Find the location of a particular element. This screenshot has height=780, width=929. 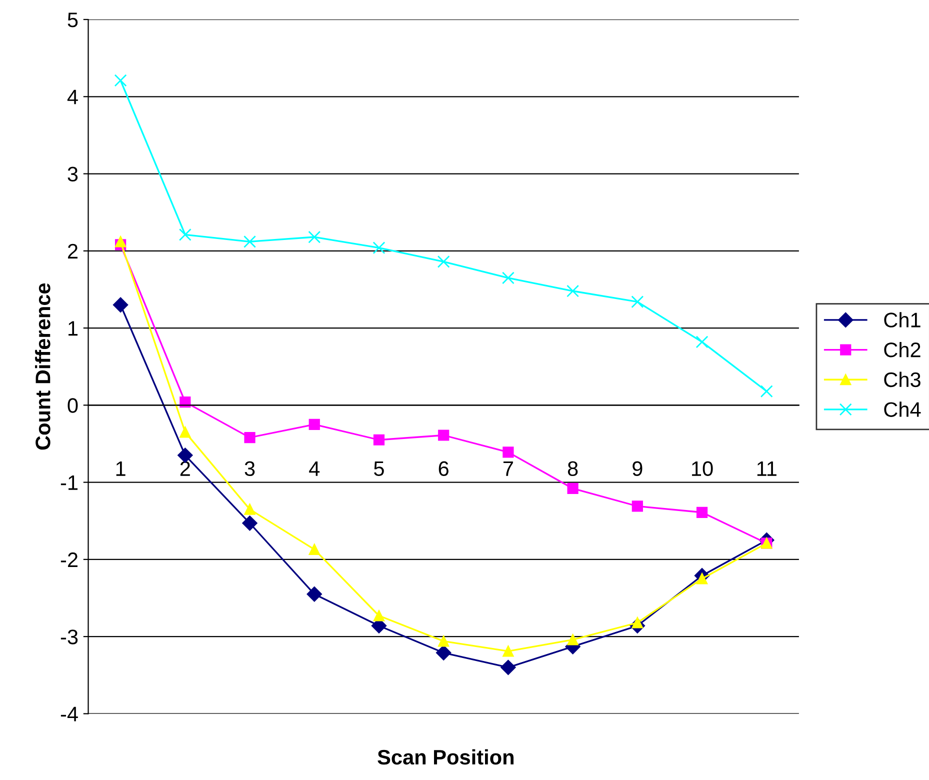

y-tick-label: 2 is located at coordinates (73, 251).